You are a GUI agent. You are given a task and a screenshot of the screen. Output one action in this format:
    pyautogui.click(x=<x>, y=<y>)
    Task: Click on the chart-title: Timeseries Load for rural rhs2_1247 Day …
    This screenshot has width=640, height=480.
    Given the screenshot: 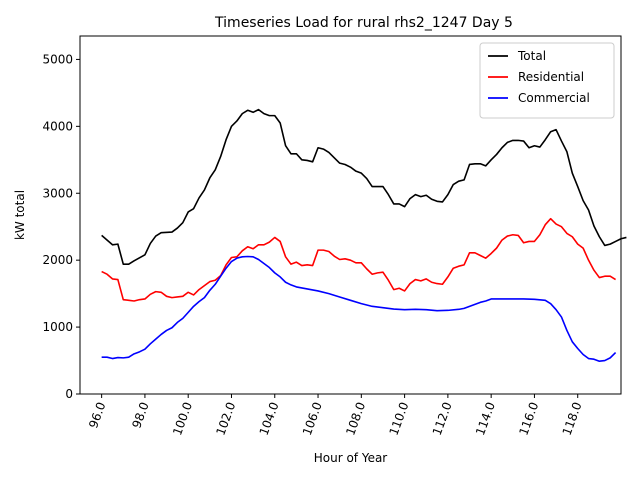 What is the action you would take?
    pyautogui.click(x=363, y=23)
    